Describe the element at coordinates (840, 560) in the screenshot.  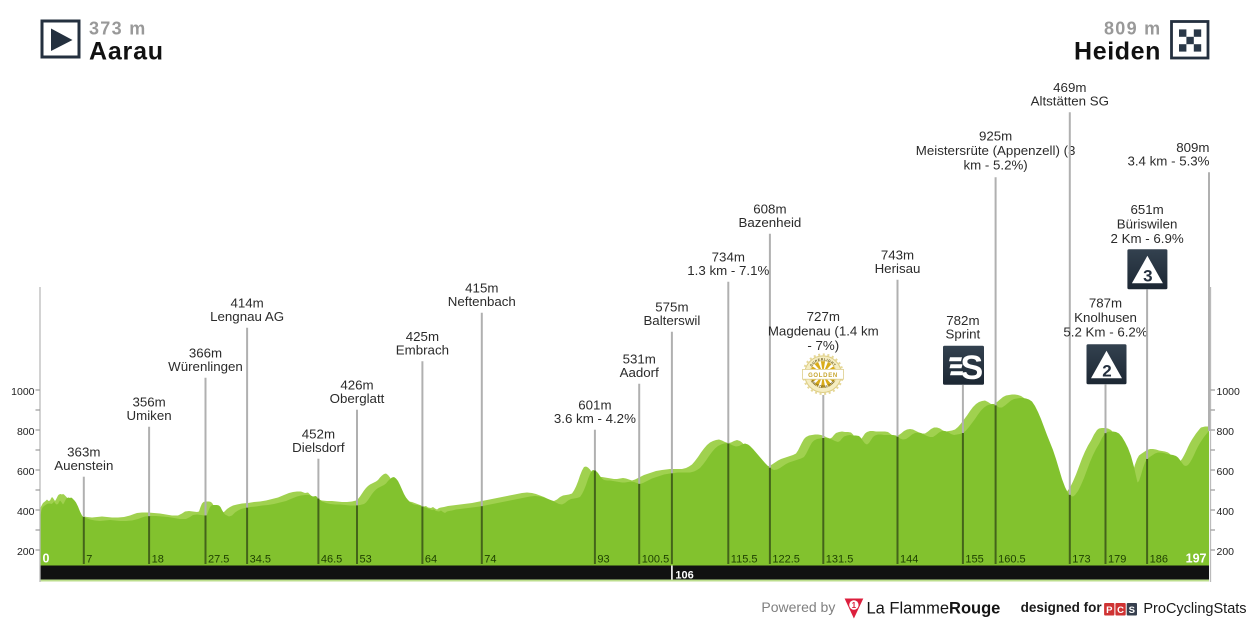
I see `svg-text: 131.5` at that location.